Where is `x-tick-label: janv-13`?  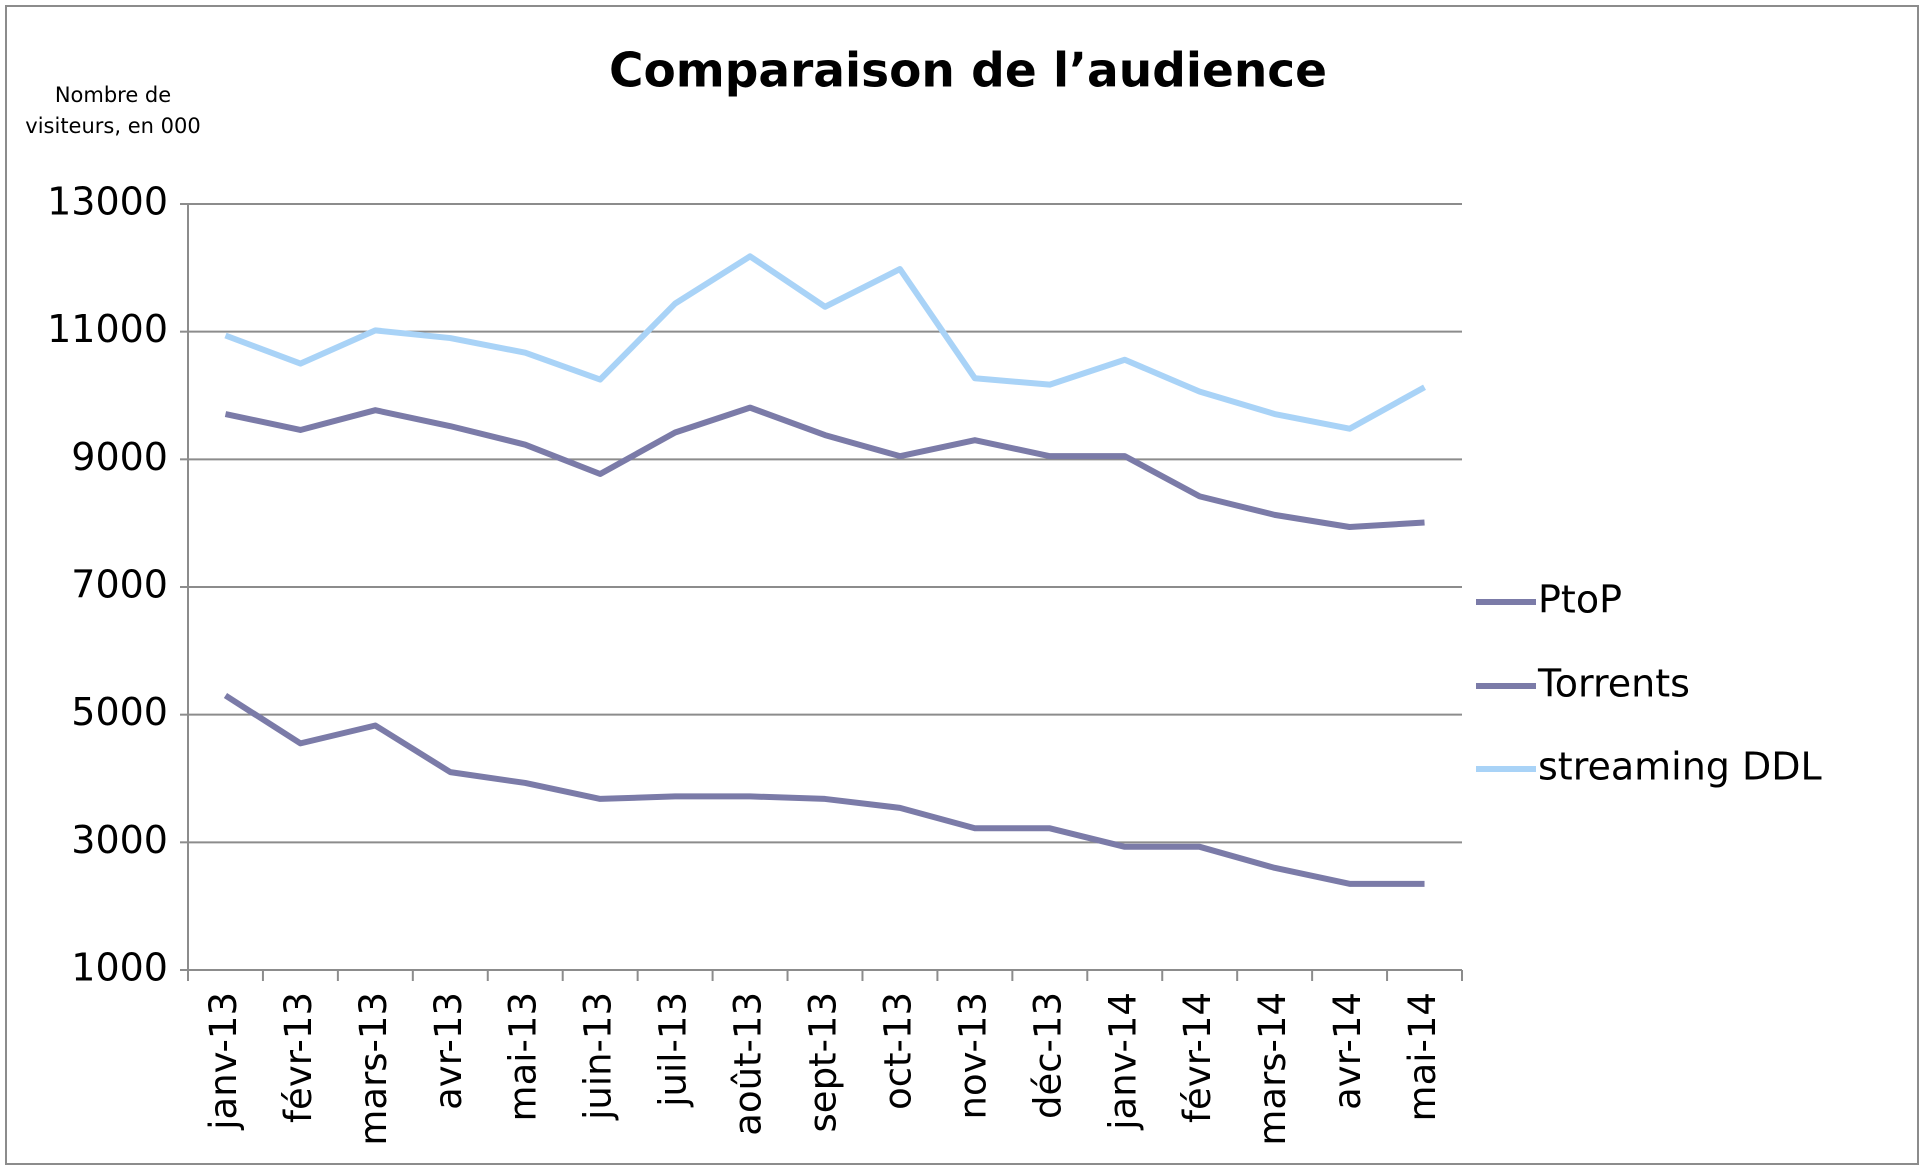
x-tick-label: janv-13 is located at coordinates (223, 1061).